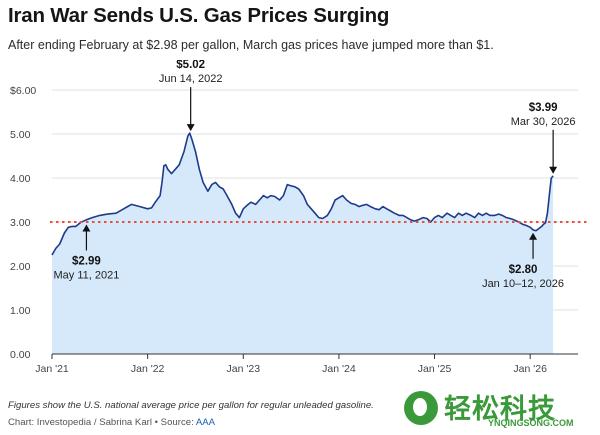  Describe the element at coordinates (20, 355) in the screenshot. I see `y-tick-label: 0.00` at that location.